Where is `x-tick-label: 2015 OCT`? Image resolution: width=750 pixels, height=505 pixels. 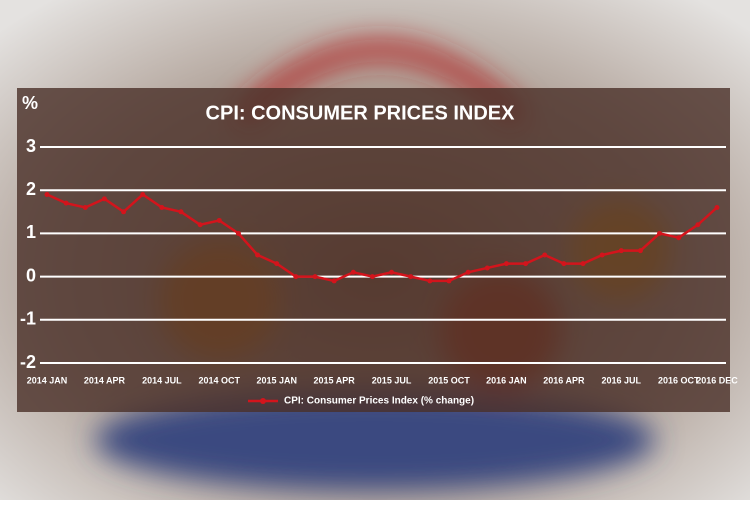
x-tick-label: 2015 OCT is located at coordinates (449, 380).